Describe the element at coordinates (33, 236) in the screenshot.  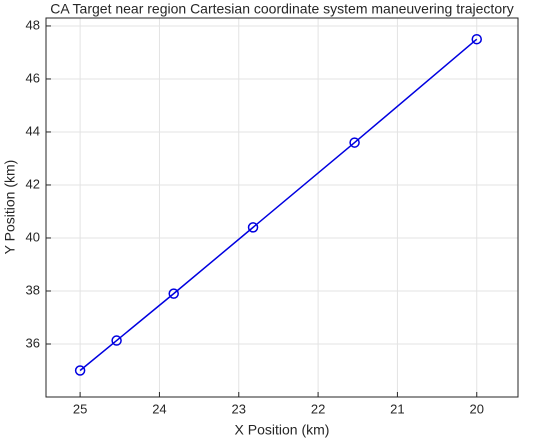
I see `y-tick-label: 40` at that location.